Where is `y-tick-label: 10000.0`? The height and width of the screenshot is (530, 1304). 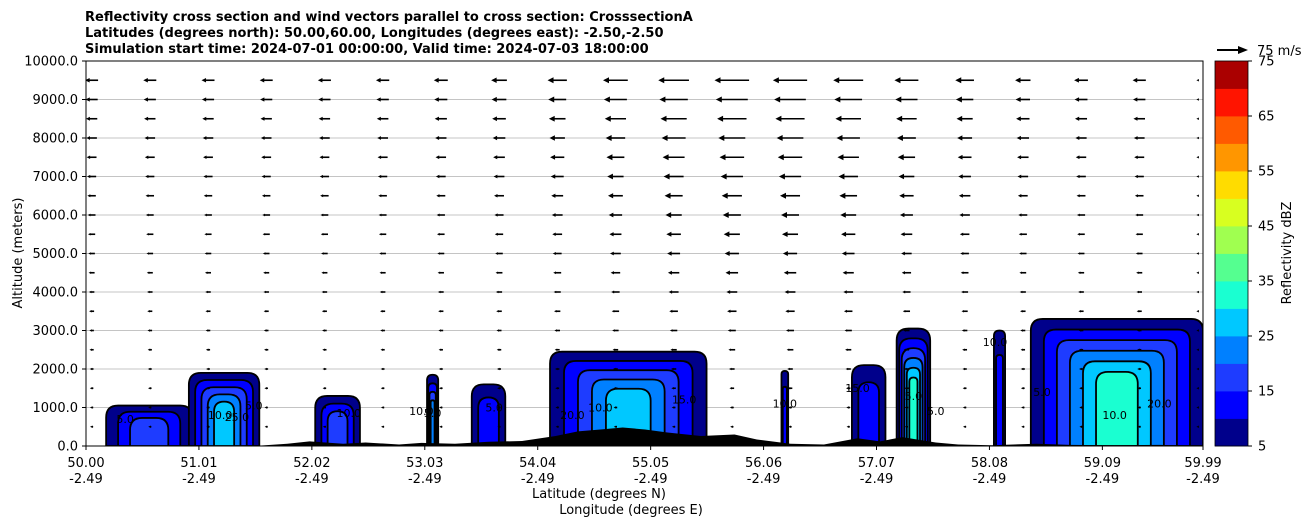 y-tick-label: 10000.0 is located at coordinates (51, 62).